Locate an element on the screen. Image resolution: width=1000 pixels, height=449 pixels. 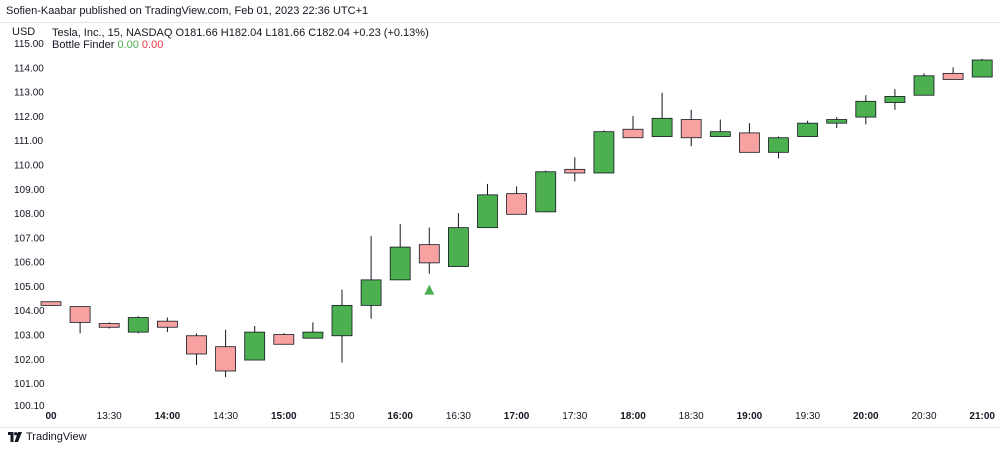
x-tick-label: 15:00 is located at coordinates (284, 416).